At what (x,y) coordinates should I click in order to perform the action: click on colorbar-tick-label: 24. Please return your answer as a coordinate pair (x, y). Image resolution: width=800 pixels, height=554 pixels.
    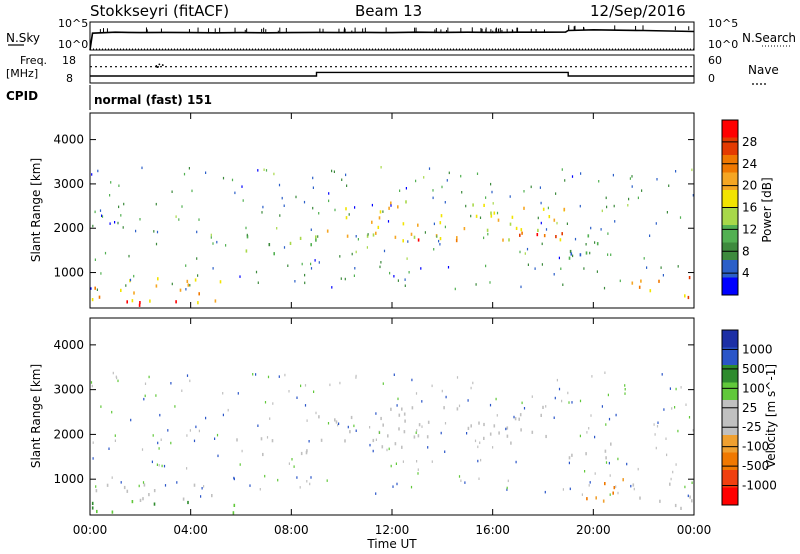
    Looking at the image, I should click on (749, 164).